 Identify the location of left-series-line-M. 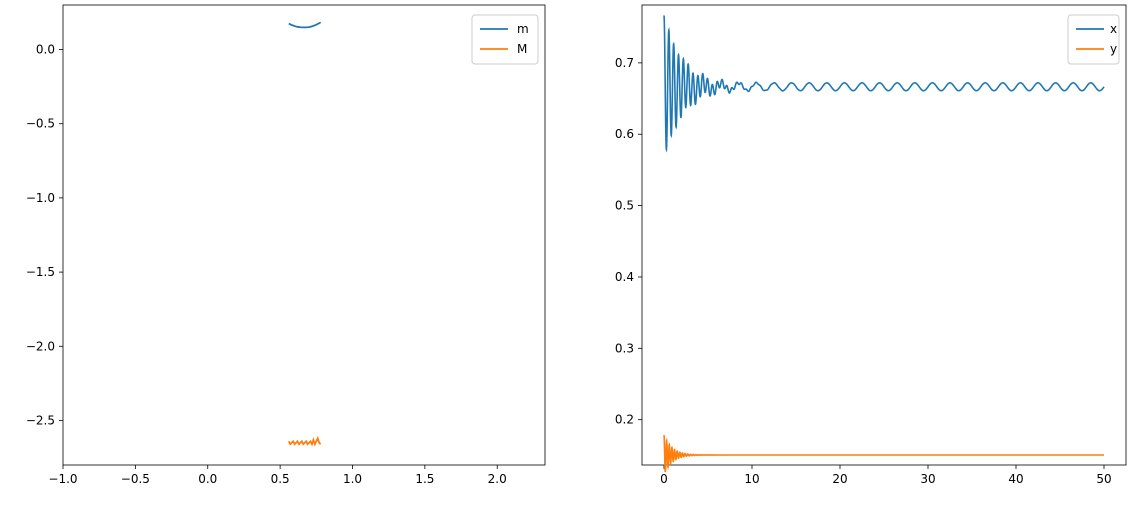
(304, 441).